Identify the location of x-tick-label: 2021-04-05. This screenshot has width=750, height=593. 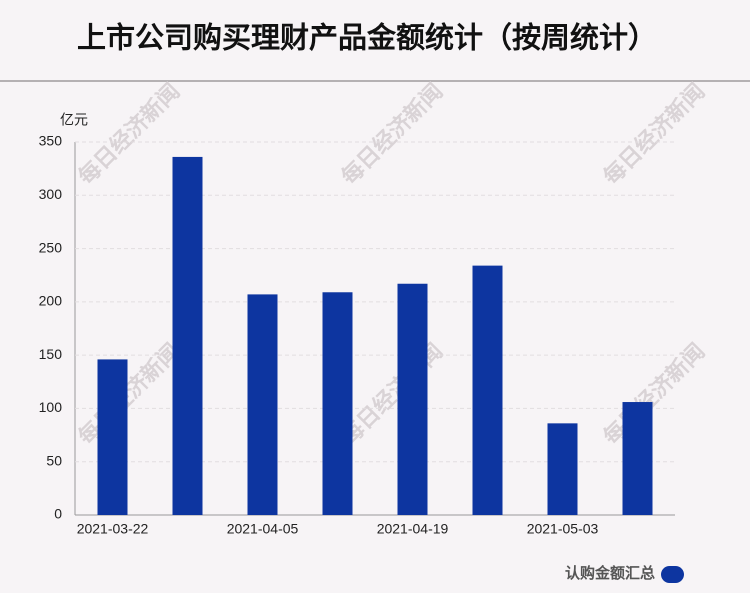
(263, 529).